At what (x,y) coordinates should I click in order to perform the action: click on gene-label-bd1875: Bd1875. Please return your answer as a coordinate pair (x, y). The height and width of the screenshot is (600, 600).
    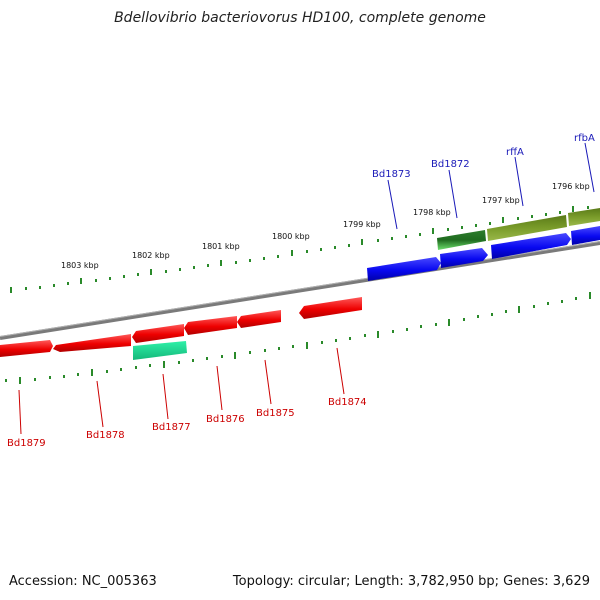
    Looking at the image, I should click on (275, 413).